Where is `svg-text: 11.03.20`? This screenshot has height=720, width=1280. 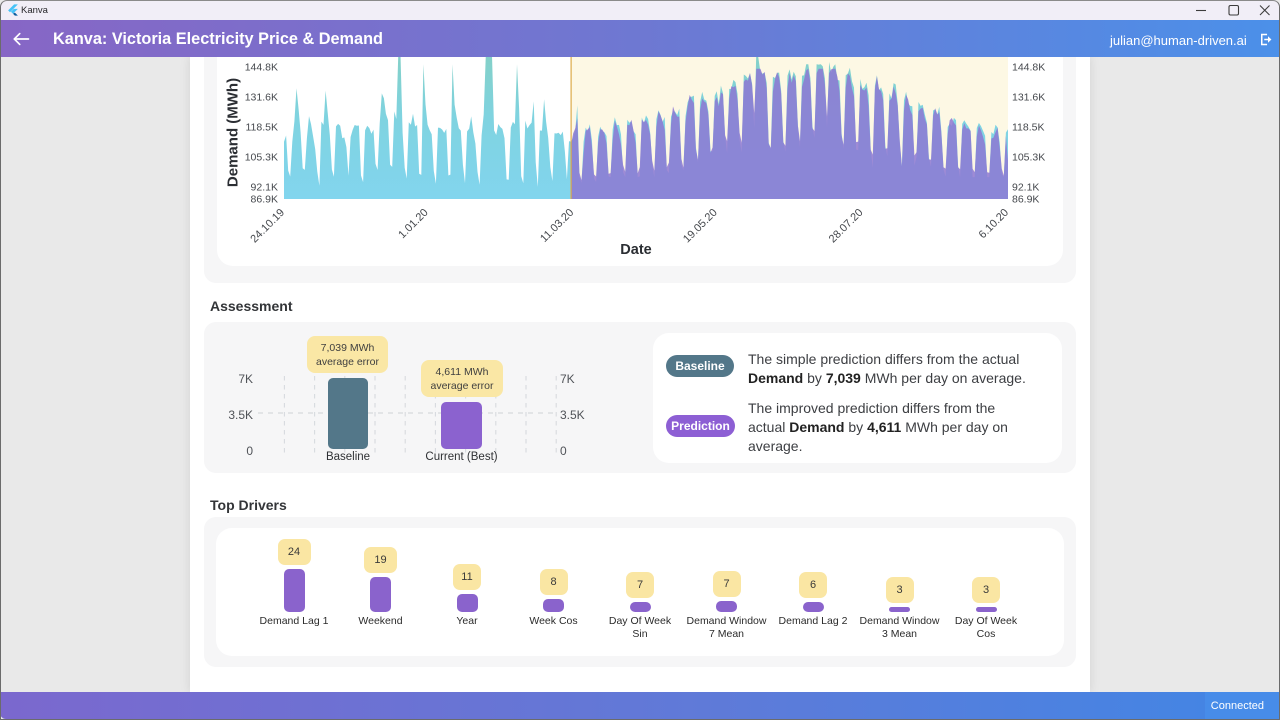 svg-text: 11.03.20 is located at coordinates (557, 226).